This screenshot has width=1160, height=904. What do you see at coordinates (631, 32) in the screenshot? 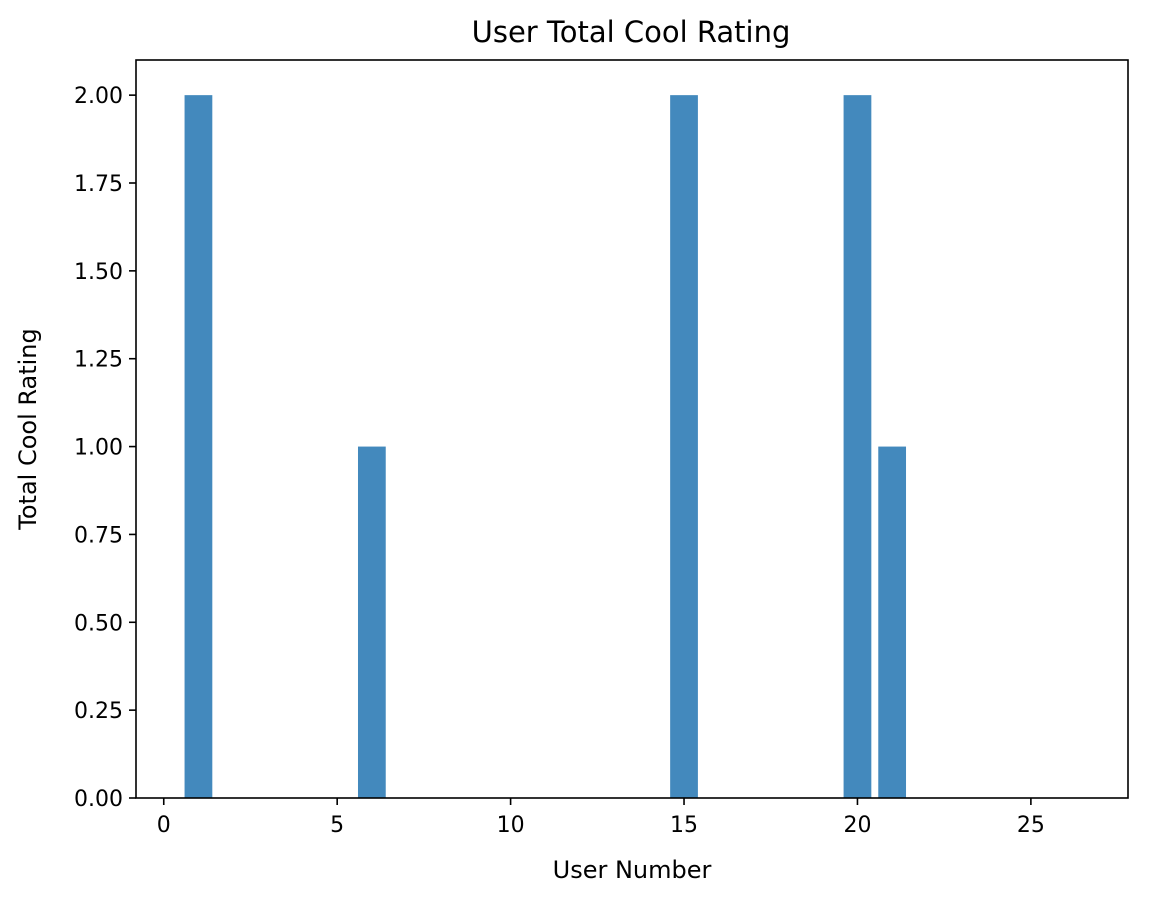
I see `chart-title: User Total Cool Rating` at bounding box center [631, 32].